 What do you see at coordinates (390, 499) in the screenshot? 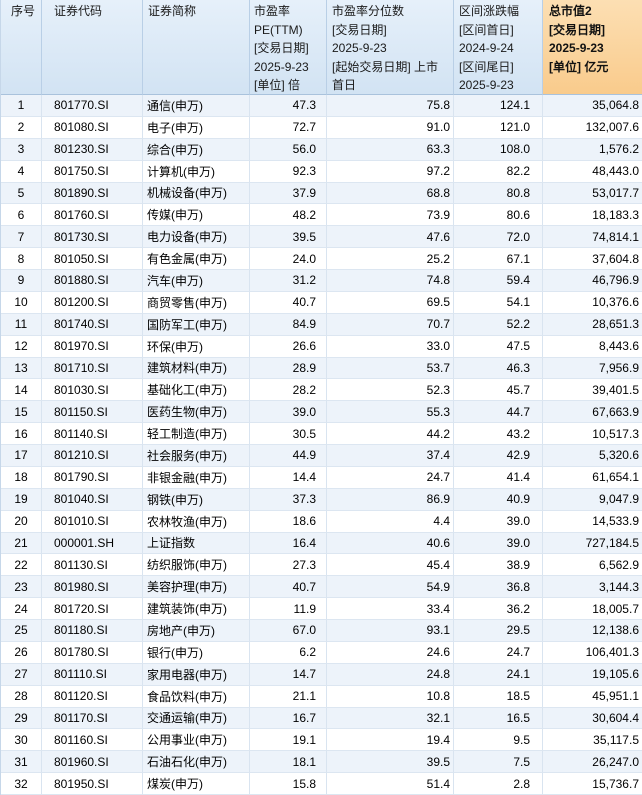
I see `cell-pe-percentile: 86.9` at bounding box center [390, 499].